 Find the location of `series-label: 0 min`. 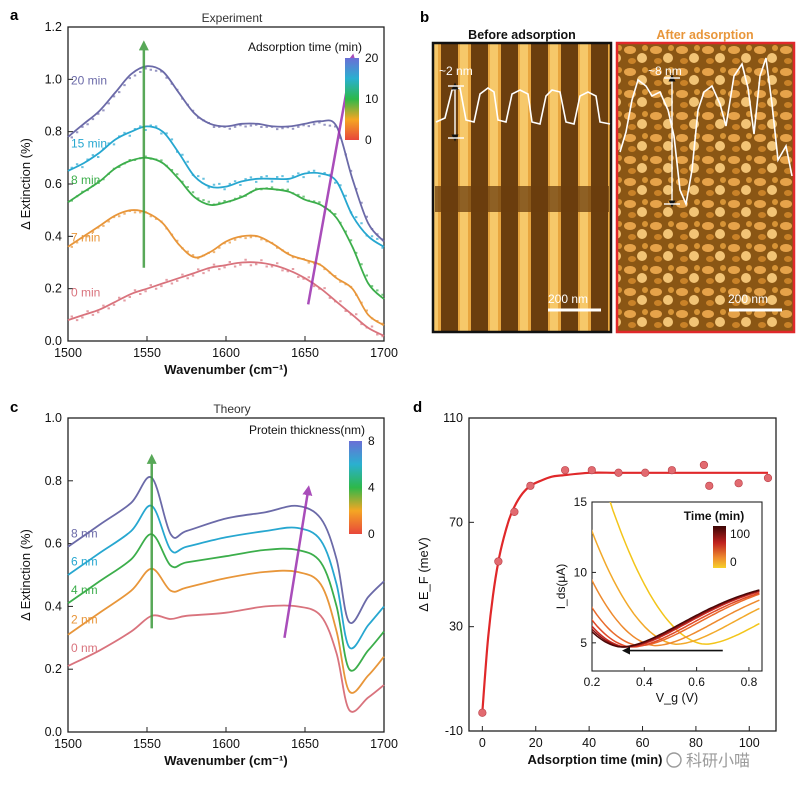

series-label: 0 min is located at coordinates (85, 293).